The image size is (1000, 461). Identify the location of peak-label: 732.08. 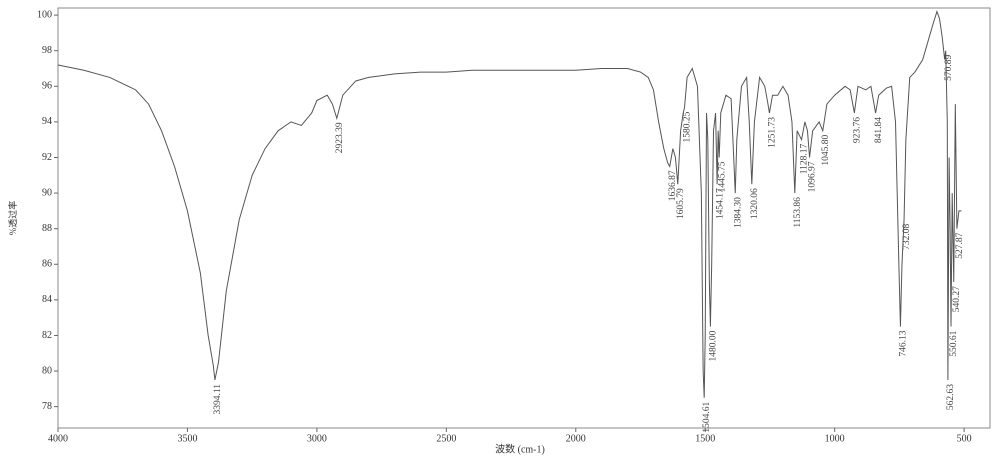
(907, 237).